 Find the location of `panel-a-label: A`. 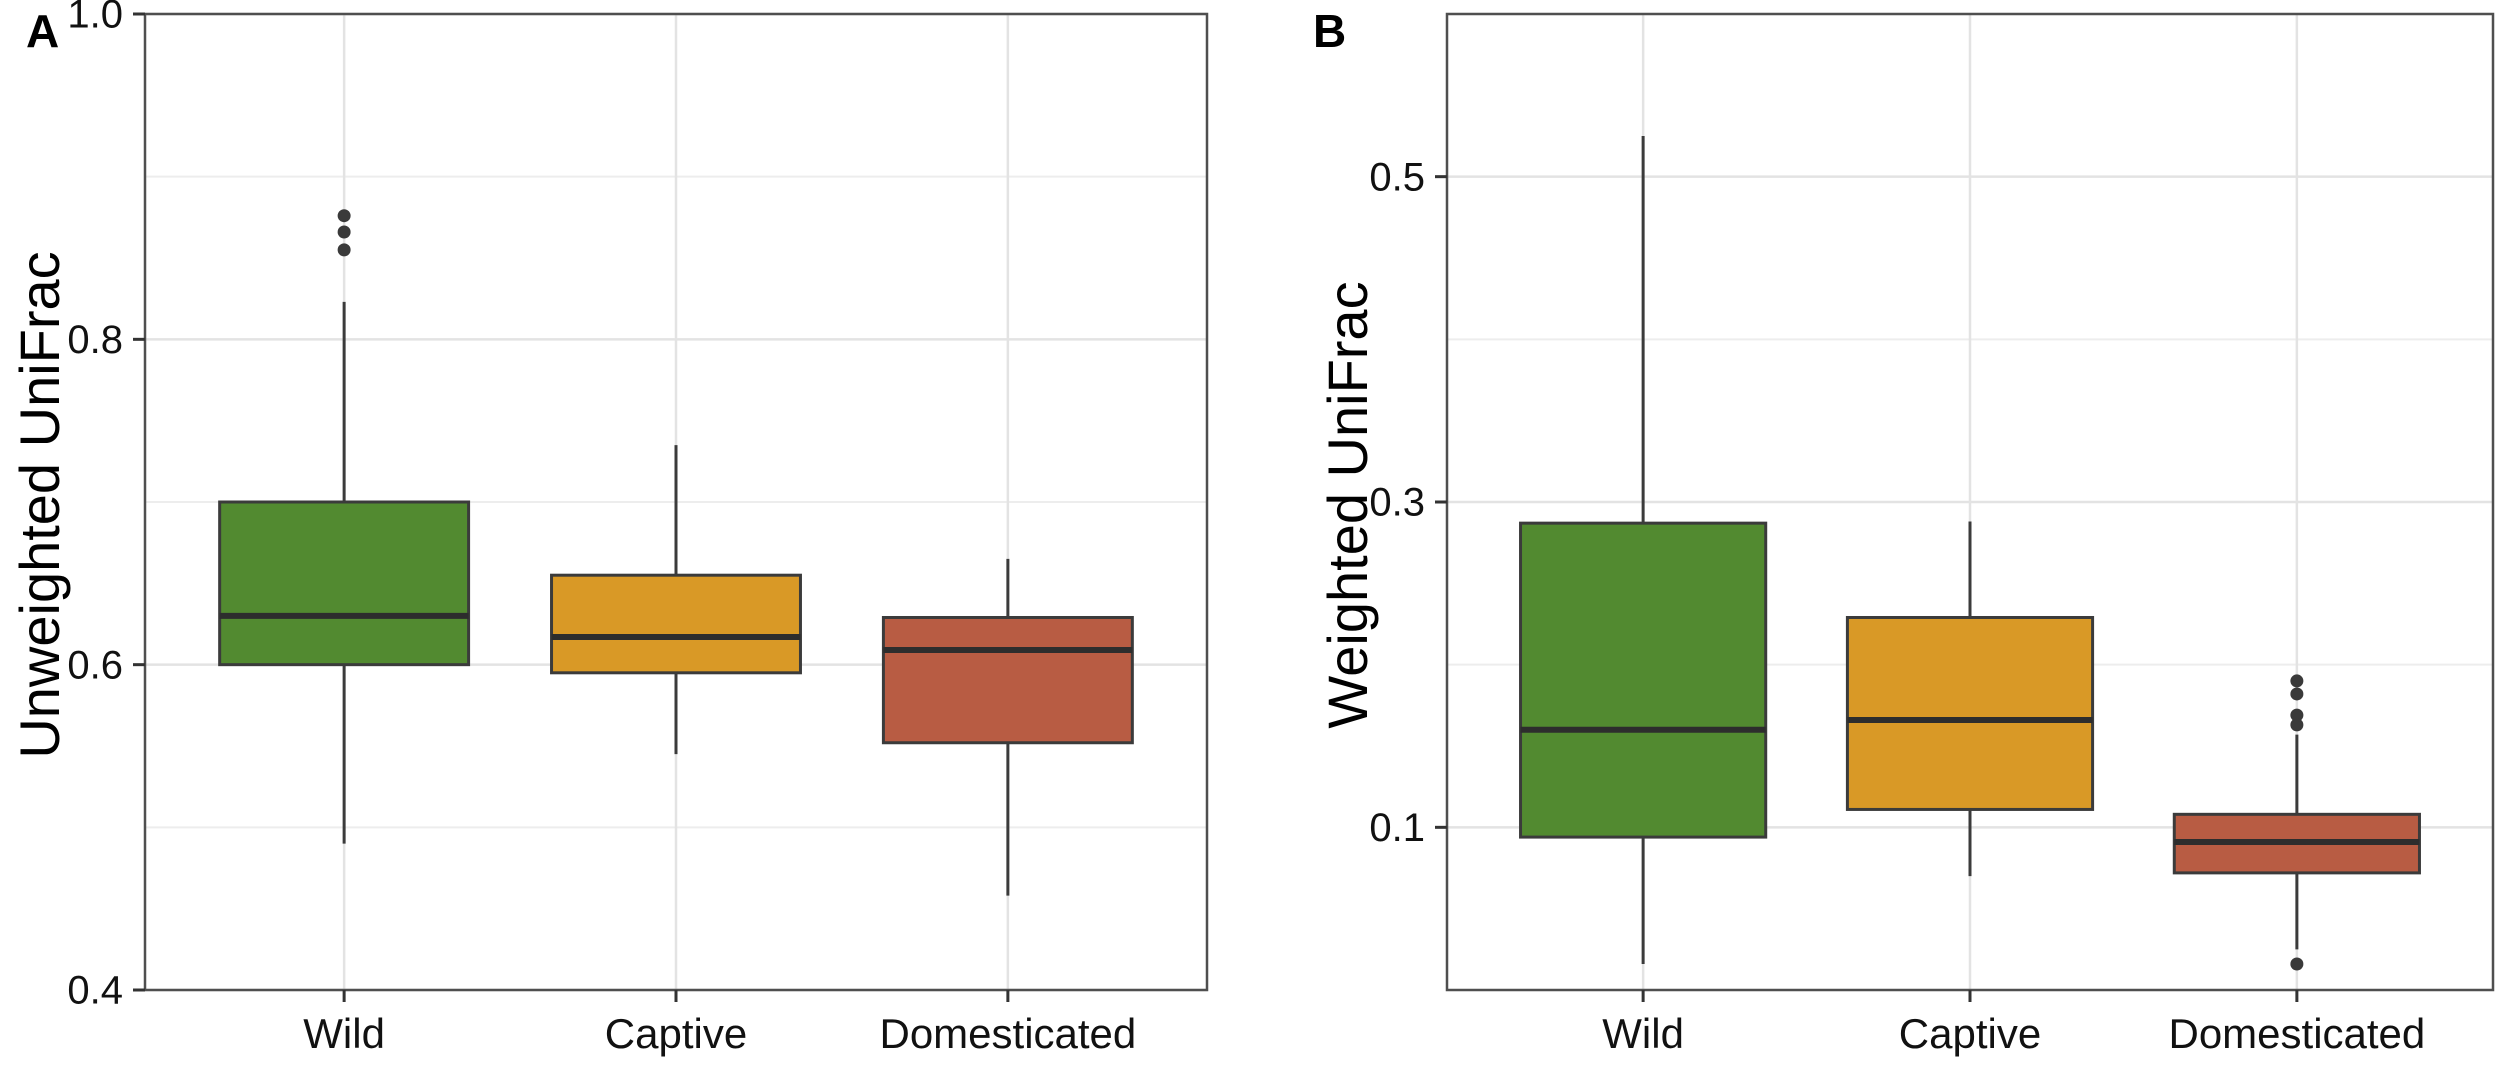

panel-a-label: A is located at coordinates (43, 31).